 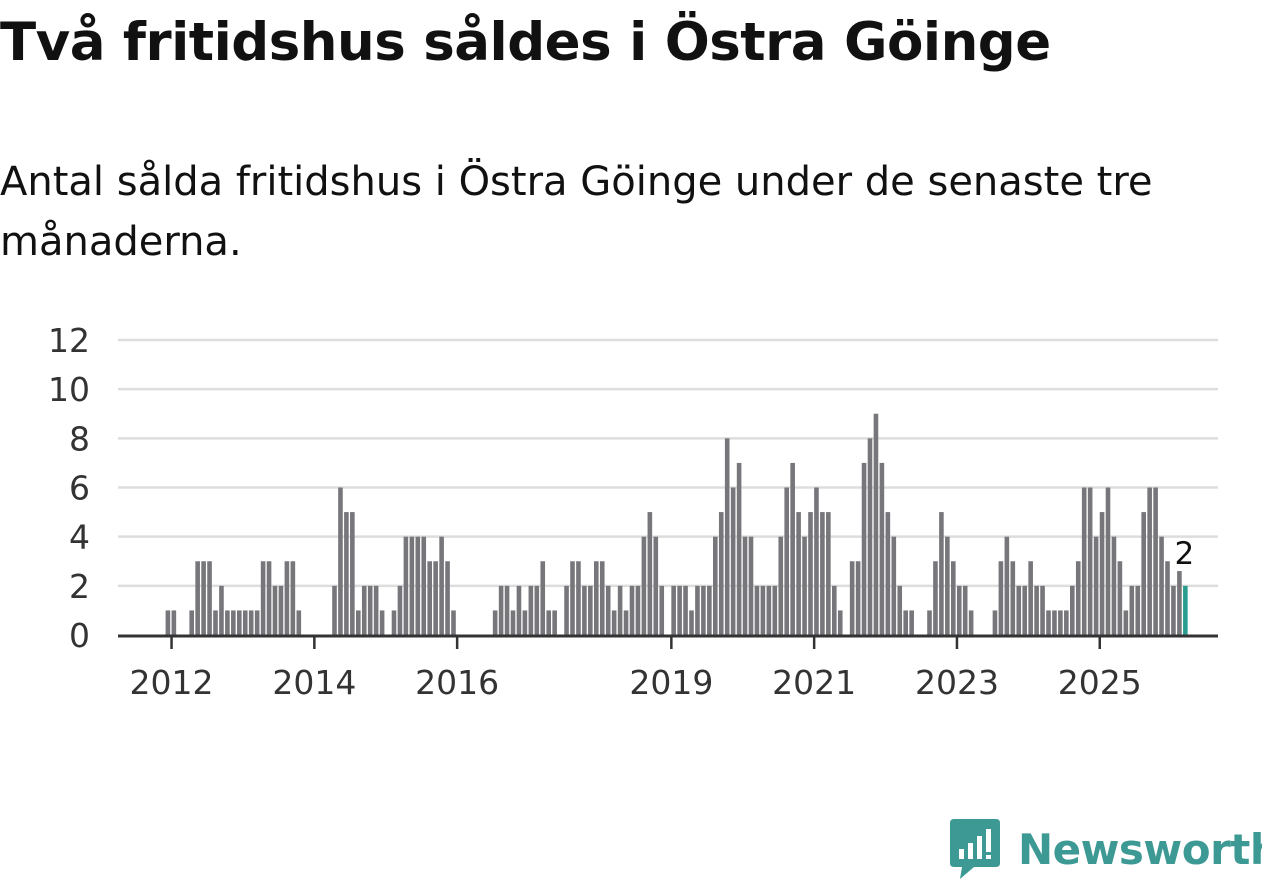 I want to click on x-tick-label: 2012, so click(x=172, y=682).